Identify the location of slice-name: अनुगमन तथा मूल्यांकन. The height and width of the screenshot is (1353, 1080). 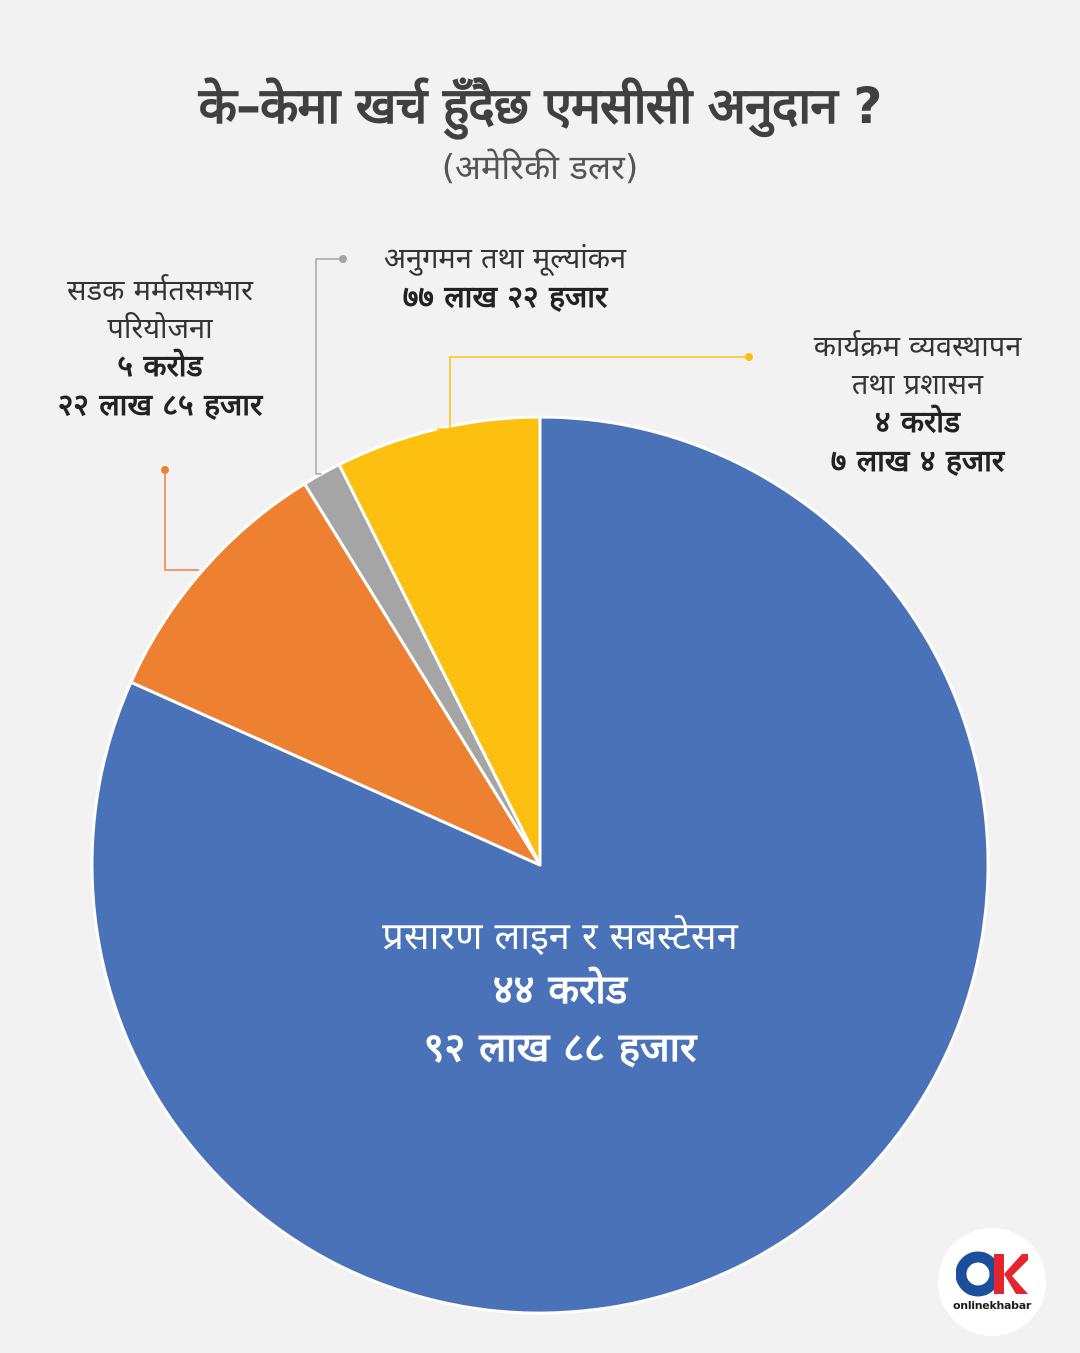
(505, 258).